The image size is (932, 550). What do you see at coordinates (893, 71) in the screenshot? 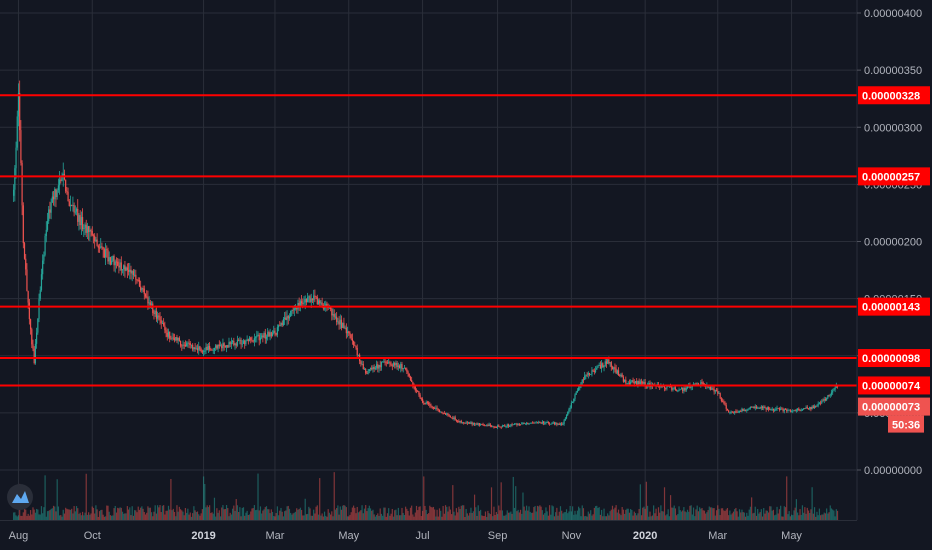
I see `y-tick-label: 0.00000350` at bounding box center [893, 71].